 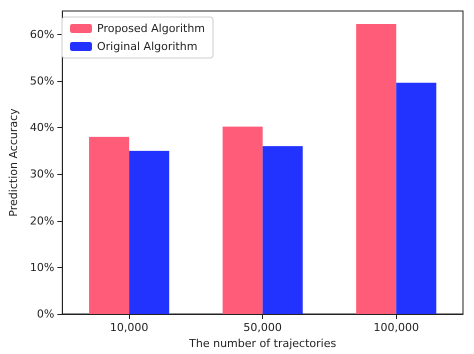 What do you see at coordinates (13, 162) in the screenshot?
I see `y-axis-title: Prediction Accuracy` at bounding box center [13, 162].